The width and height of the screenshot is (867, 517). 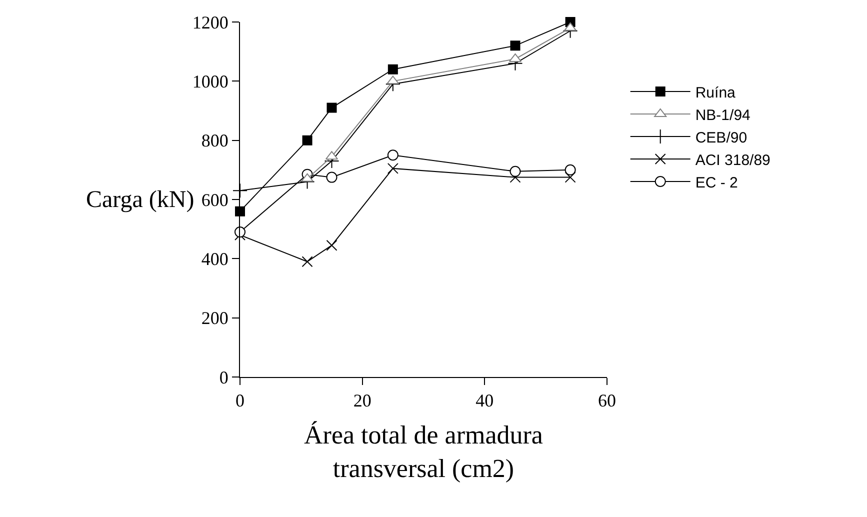 What do you see at coordinates (210, 22) in the screenshot?
I see `y-tick-label: 1200` at bounding box center [210, 22].